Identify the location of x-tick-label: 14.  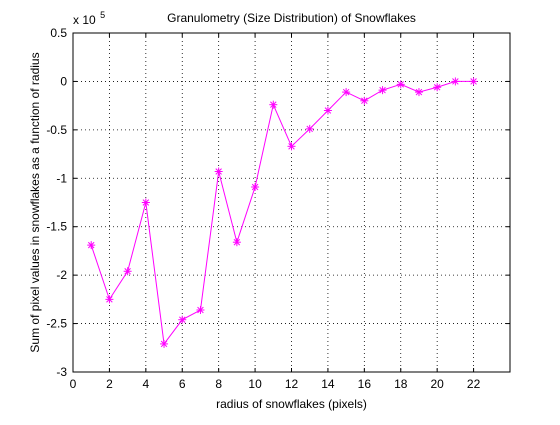
(328, 384).